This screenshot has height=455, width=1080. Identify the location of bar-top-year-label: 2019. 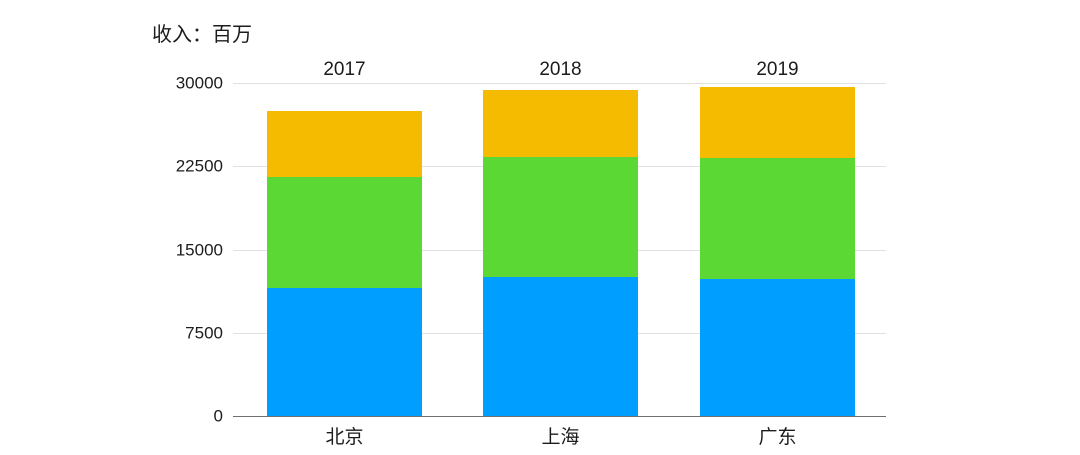
(777, 69).